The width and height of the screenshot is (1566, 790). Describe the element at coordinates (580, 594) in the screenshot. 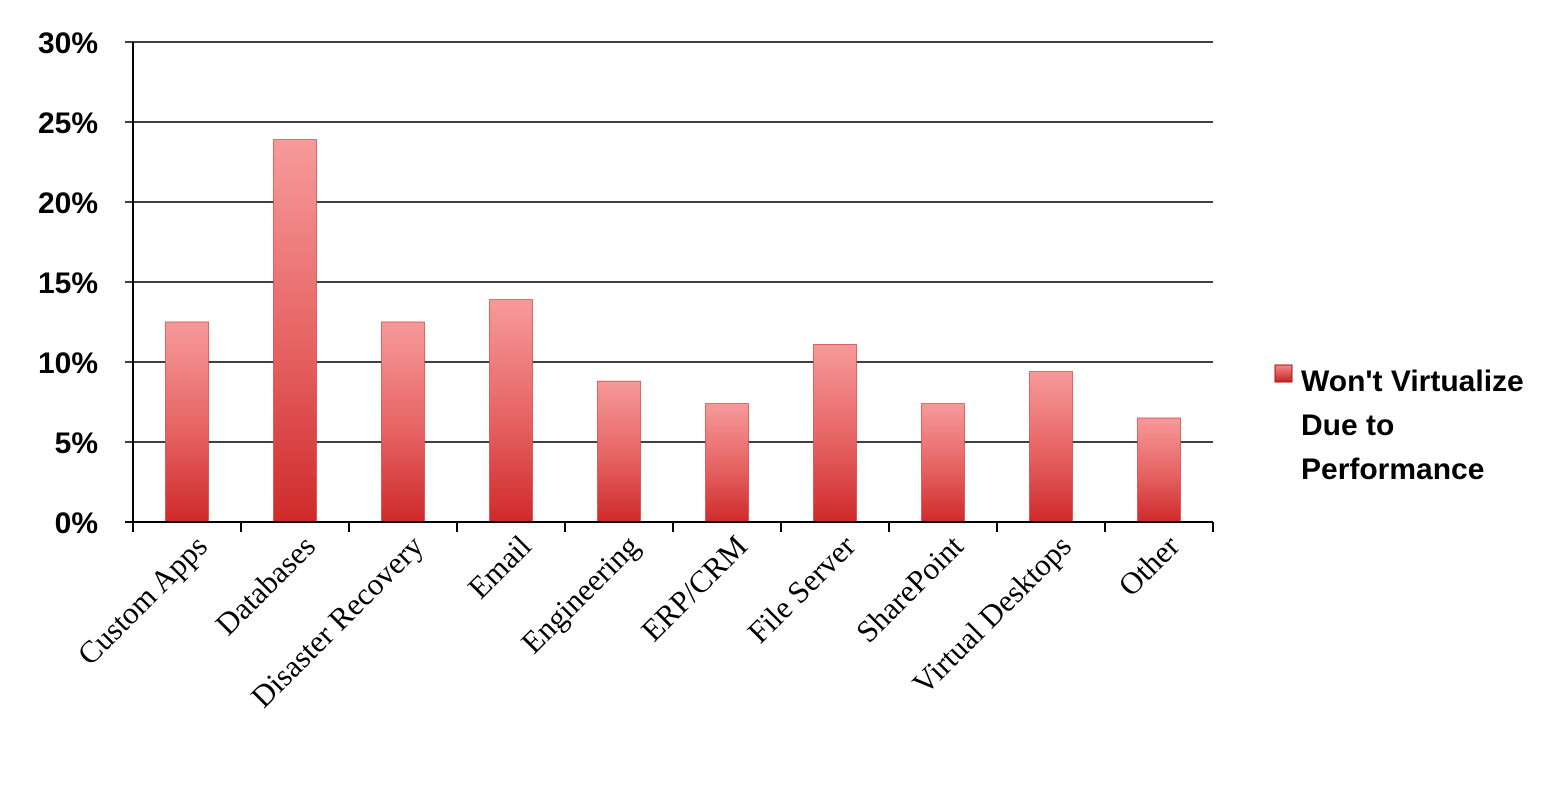

I see `x-category-label: Engineering` at that location.